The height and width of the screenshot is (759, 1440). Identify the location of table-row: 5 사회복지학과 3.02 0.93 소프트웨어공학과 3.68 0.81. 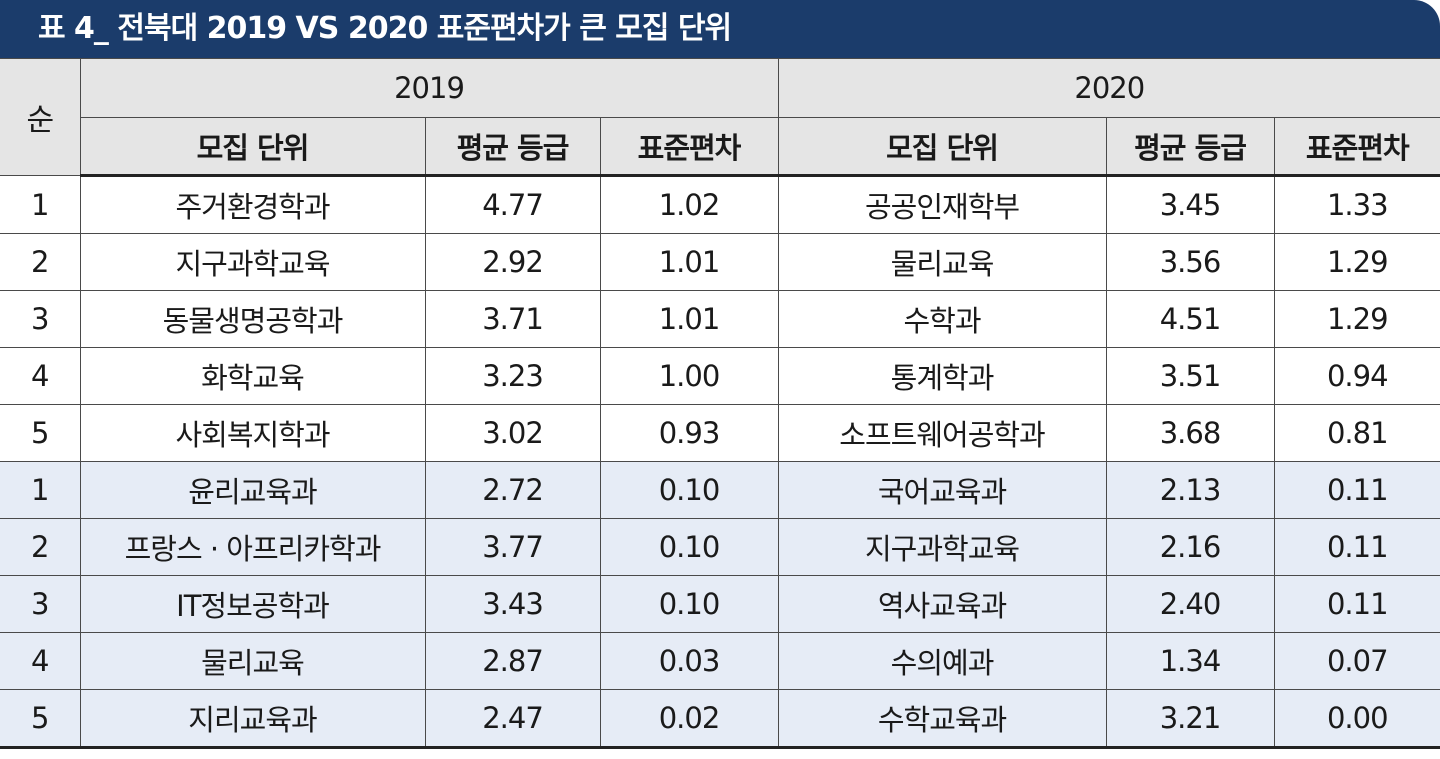
(720, 433).